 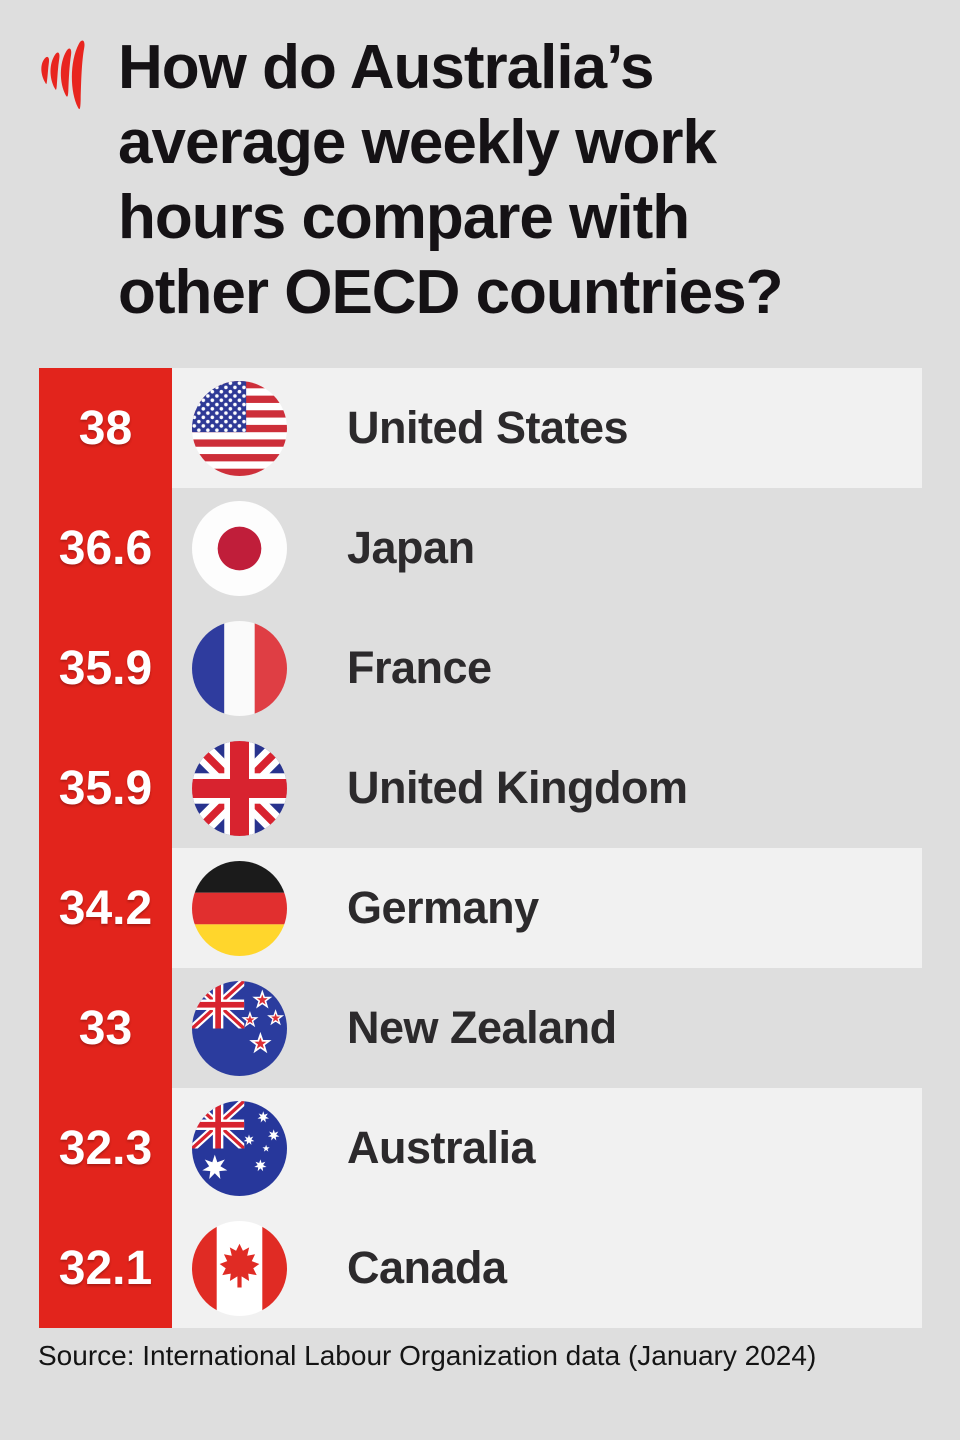 I want to click on title-line-3: hours compare with, so click(x=404, y=217).